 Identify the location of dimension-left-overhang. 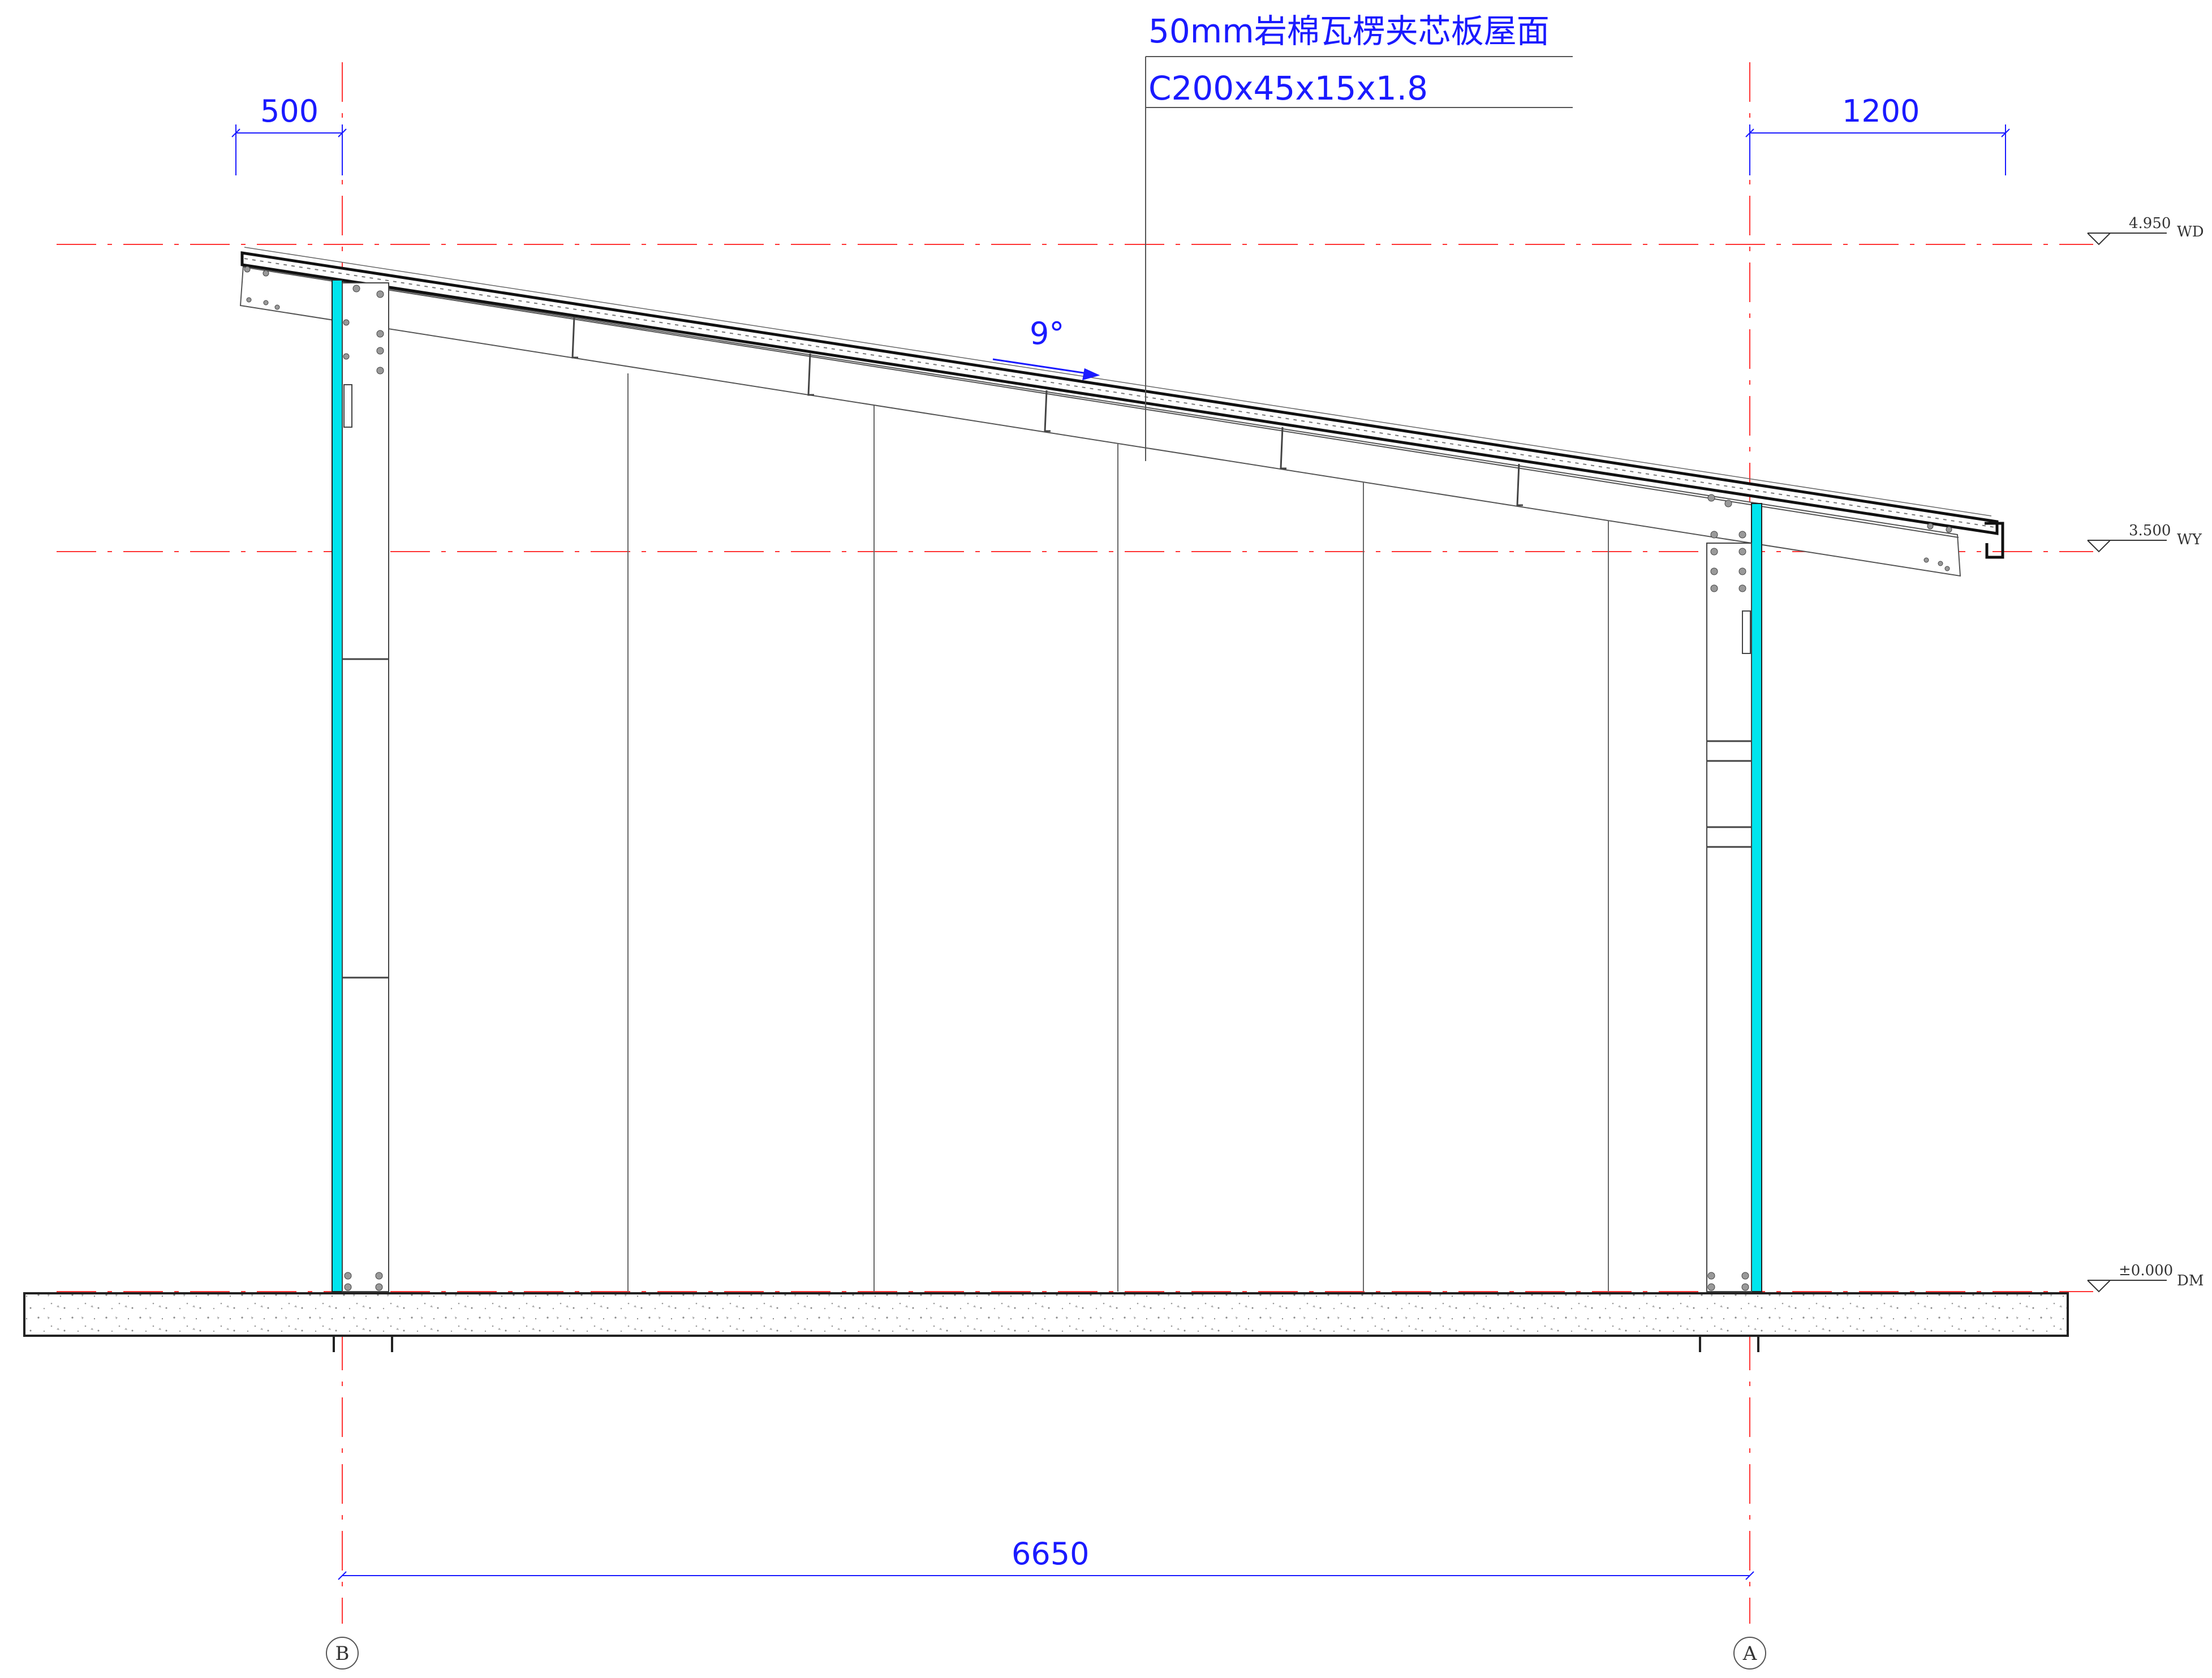
(289, 149).